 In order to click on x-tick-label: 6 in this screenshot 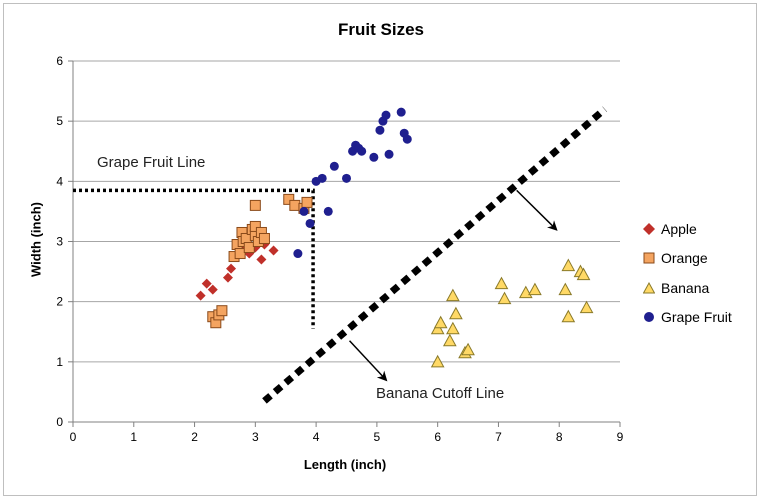, I will do `click(437, 437)`.